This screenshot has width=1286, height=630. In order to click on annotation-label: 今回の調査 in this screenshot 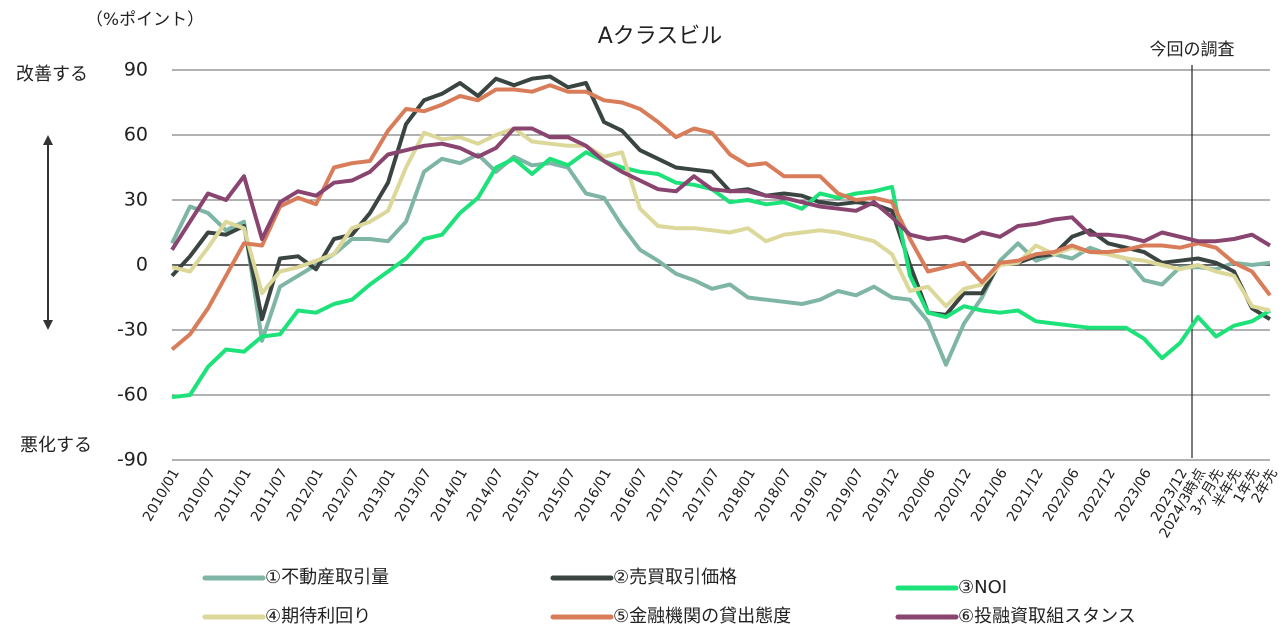, I will do `click(1192, 50)`.